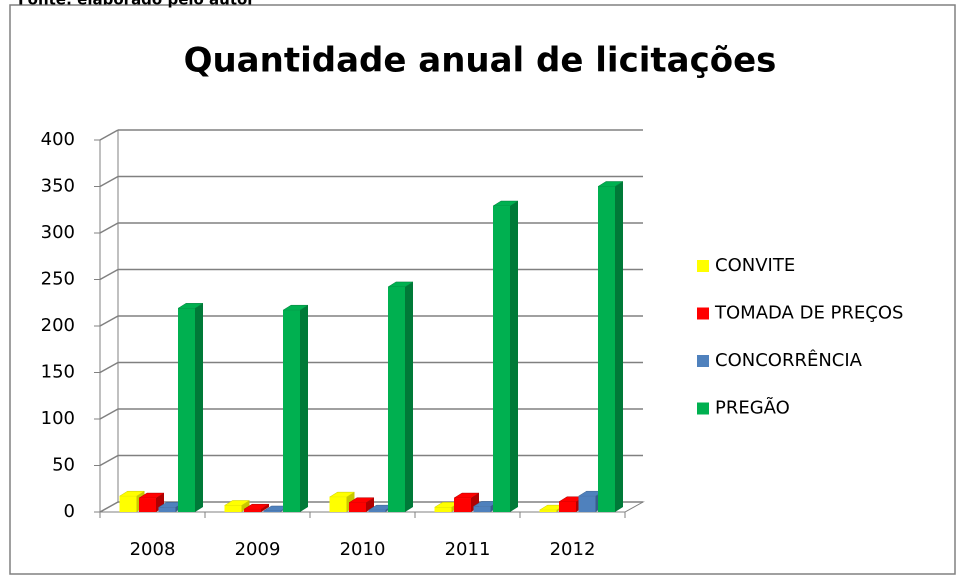 The height and width of the screenshot is (583, 960). Describe the element at coordinates (468, 549) in the screenshot. I see `x-tick-label: 2011` at that location.